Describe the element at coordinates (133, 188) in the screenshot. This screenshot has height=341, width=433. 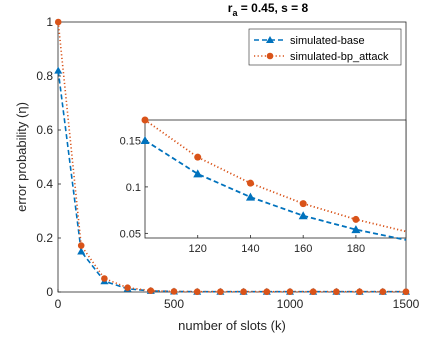
I see `inset-y-tick-label: 0.1` at that location.